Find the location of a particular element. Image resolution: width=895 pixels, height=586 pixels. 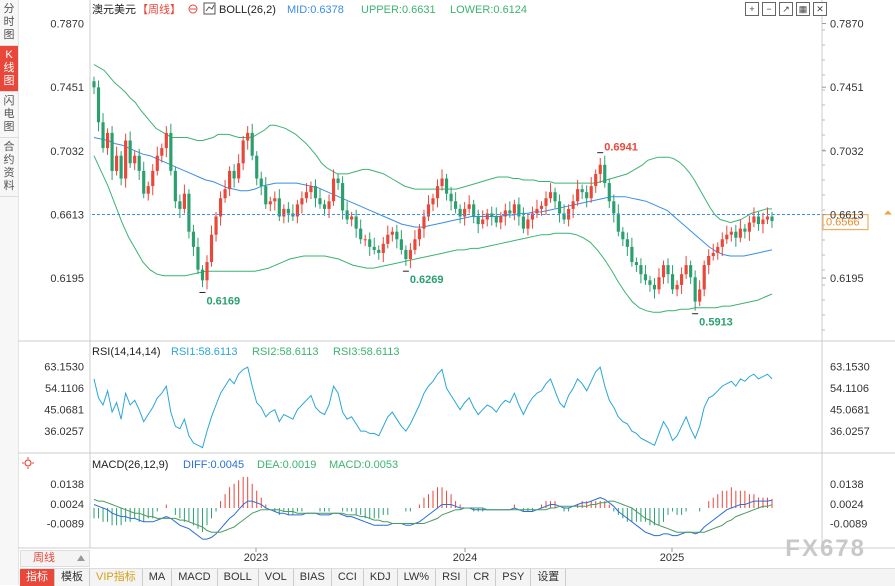

side-tab-char: K is located at coordinates (9, 55).